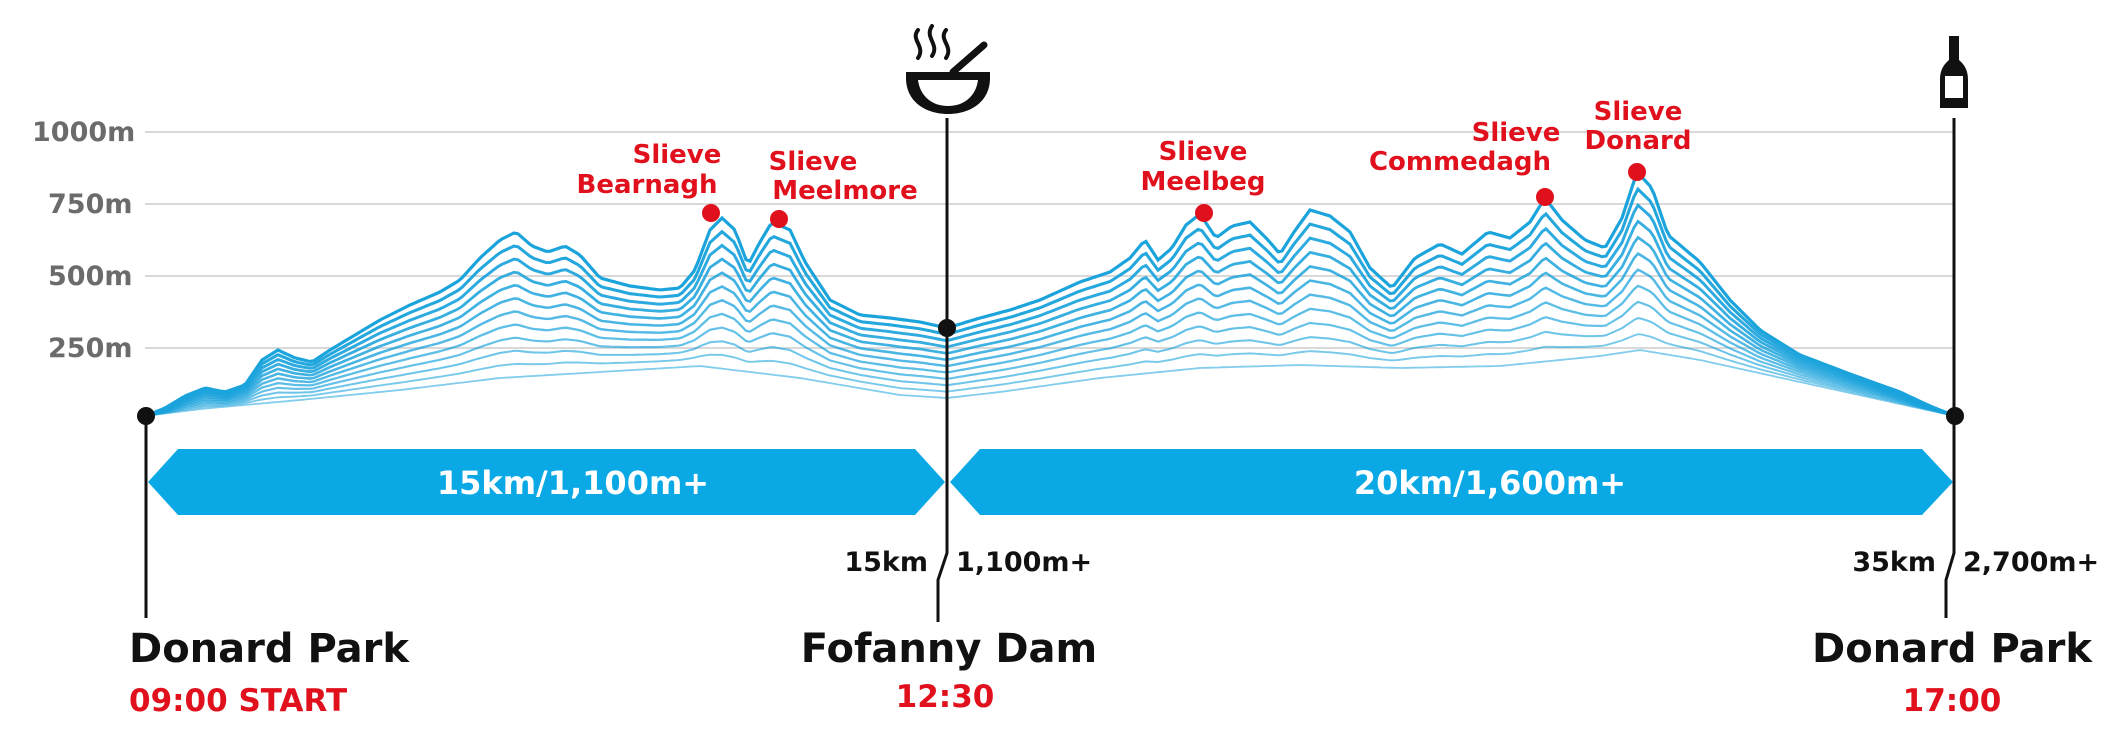 The width and height of the screenshot is (2121, 746). Describe the element at coordinates (1894, 562) in the screenshot. I see `cumulative-distance: 35km` at that location.